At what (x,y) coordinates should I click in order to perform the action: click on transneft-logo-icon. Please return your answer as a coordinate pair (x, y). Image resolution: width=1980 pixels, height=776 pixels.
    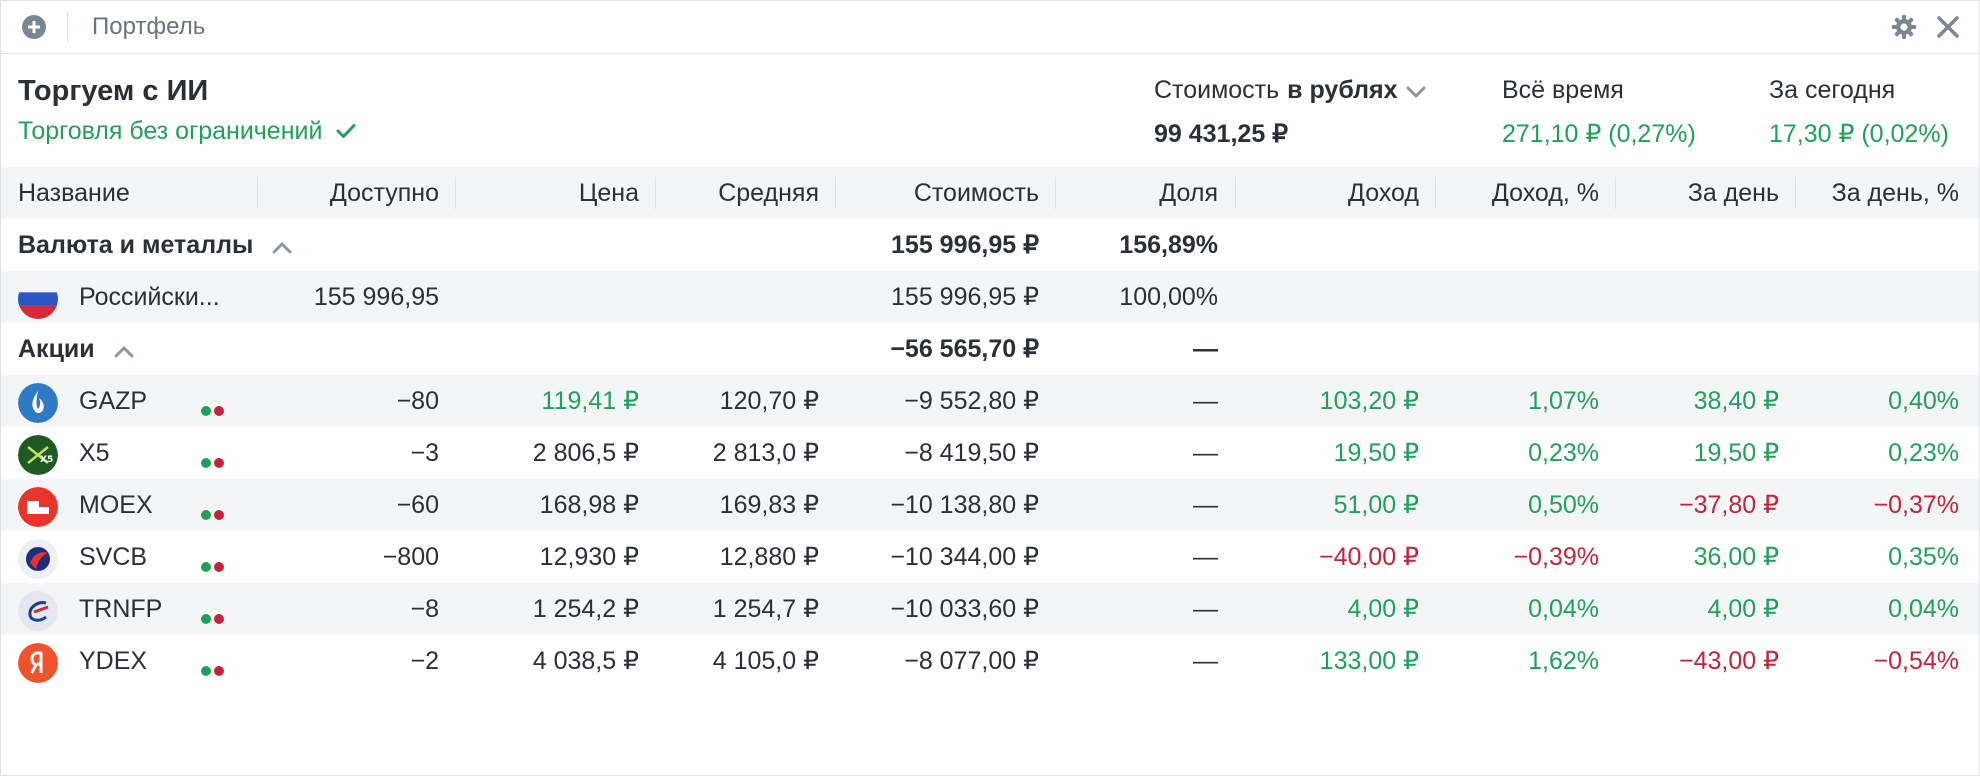
    Looking at the image, I should click on (38, 611).